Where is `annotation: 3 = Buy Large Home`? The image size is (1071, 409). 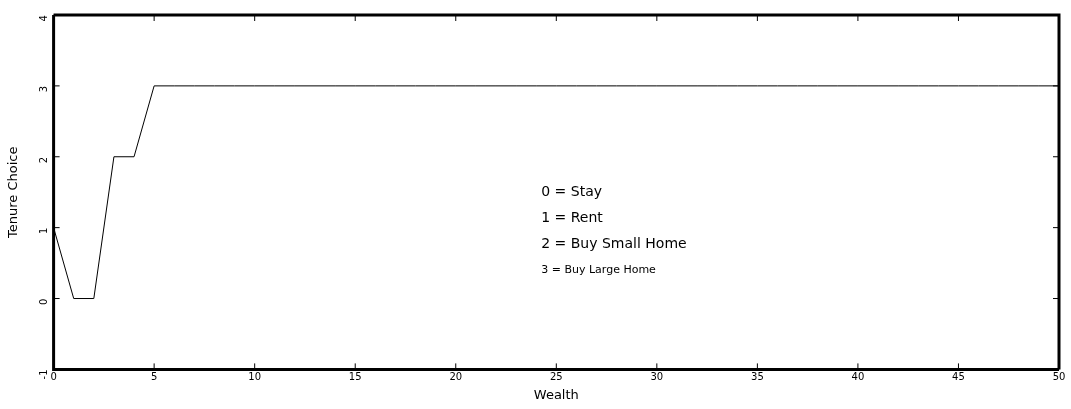
annotation: 3 = Buy Large Home is located at coordinates (599, 270).